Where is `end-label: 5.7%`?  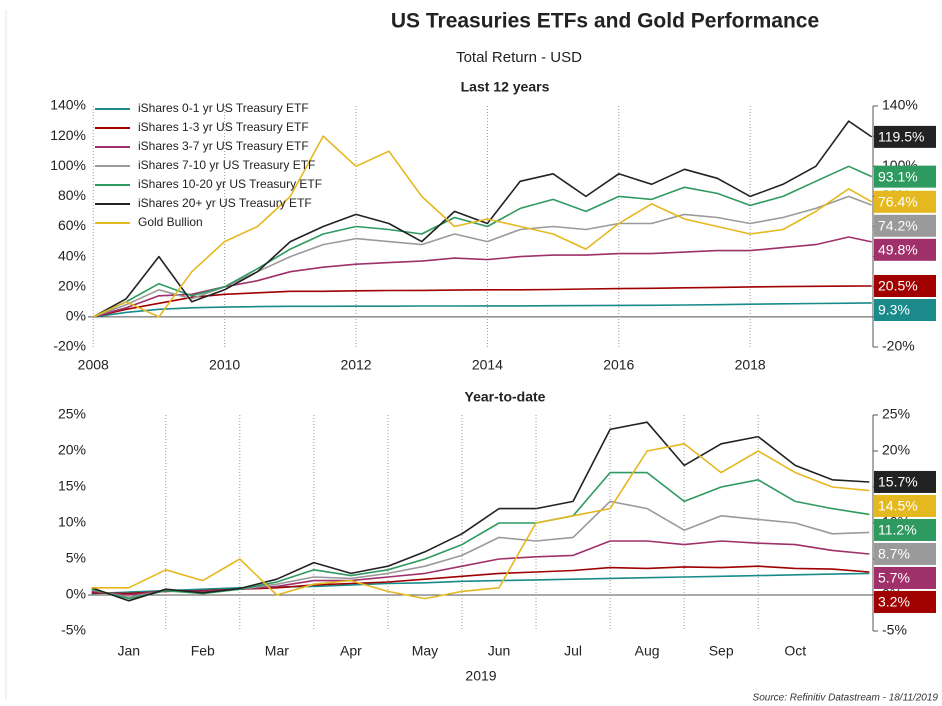 end-label: 5.7% is located at coordinates (894, 578).